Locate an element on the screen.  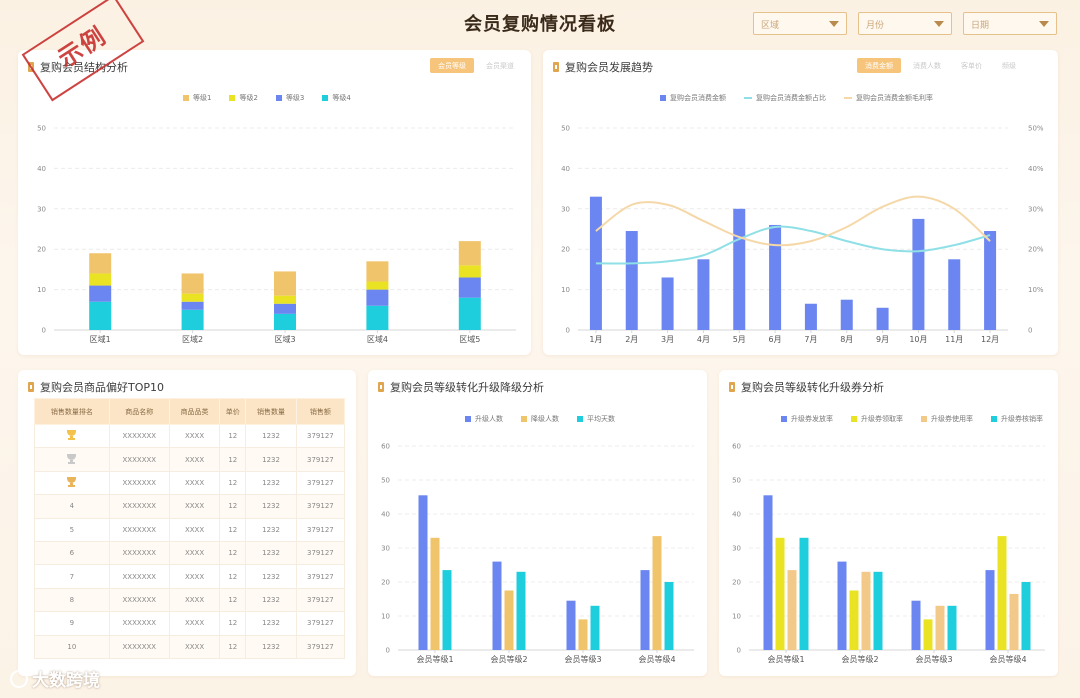
date-filter: 日期 is located at coordinates (1010, 23).